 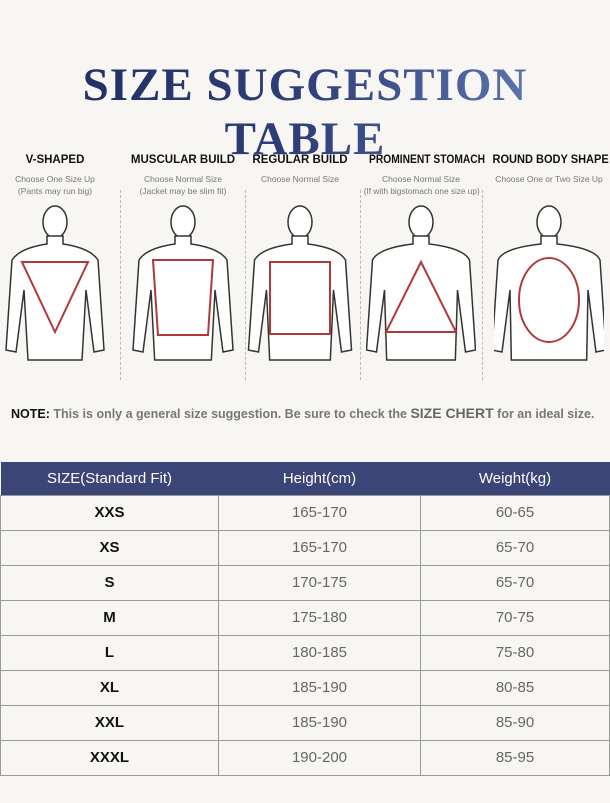 I want to click on table-row: XS 165-170 65-70, so click(x=305, y=547).